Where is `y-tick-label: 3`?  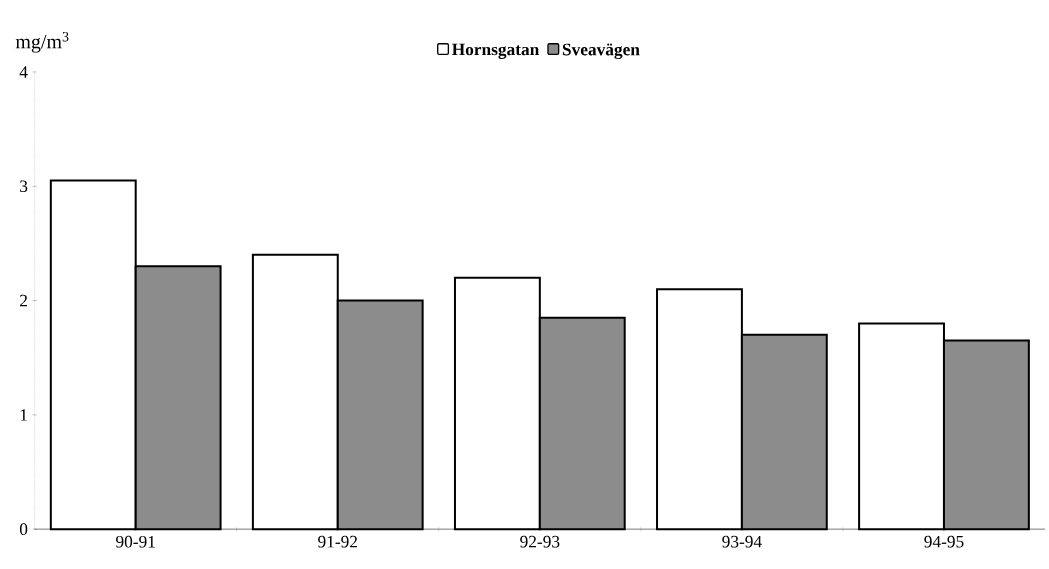 y-tick-label: 3 is located at coordinates (24, 186).